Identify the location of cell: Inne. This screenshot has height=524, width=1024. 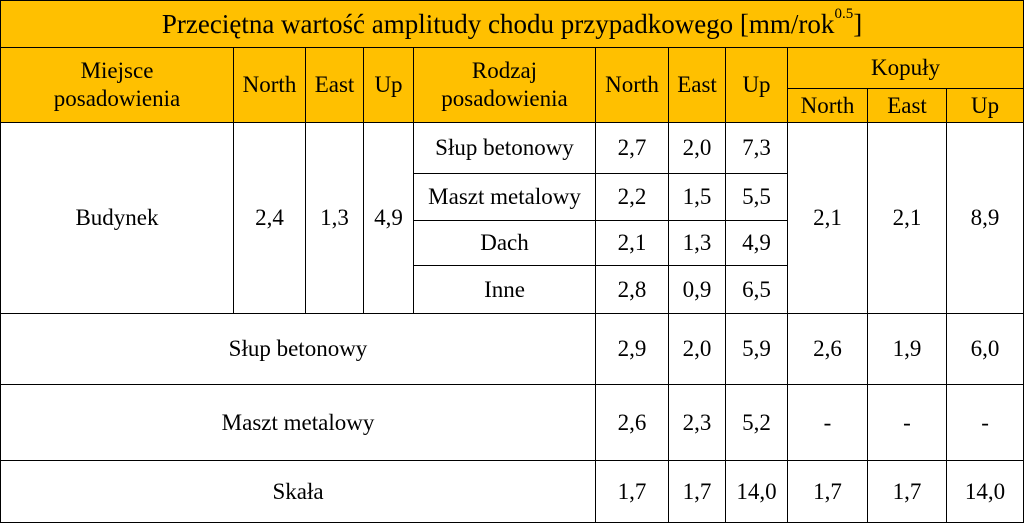
(504, 289).